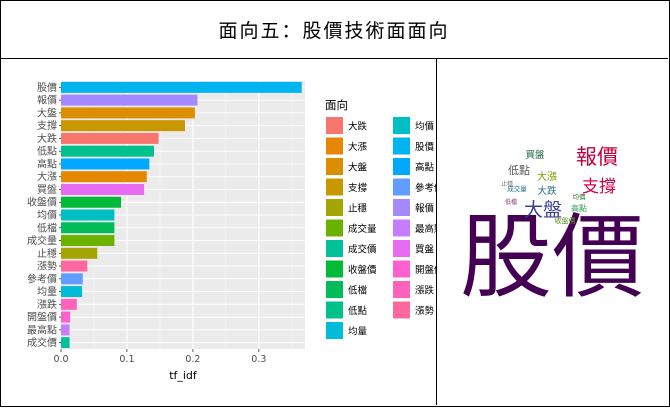  I want to click on y-tick-label: 大盤, so click(47, 112).